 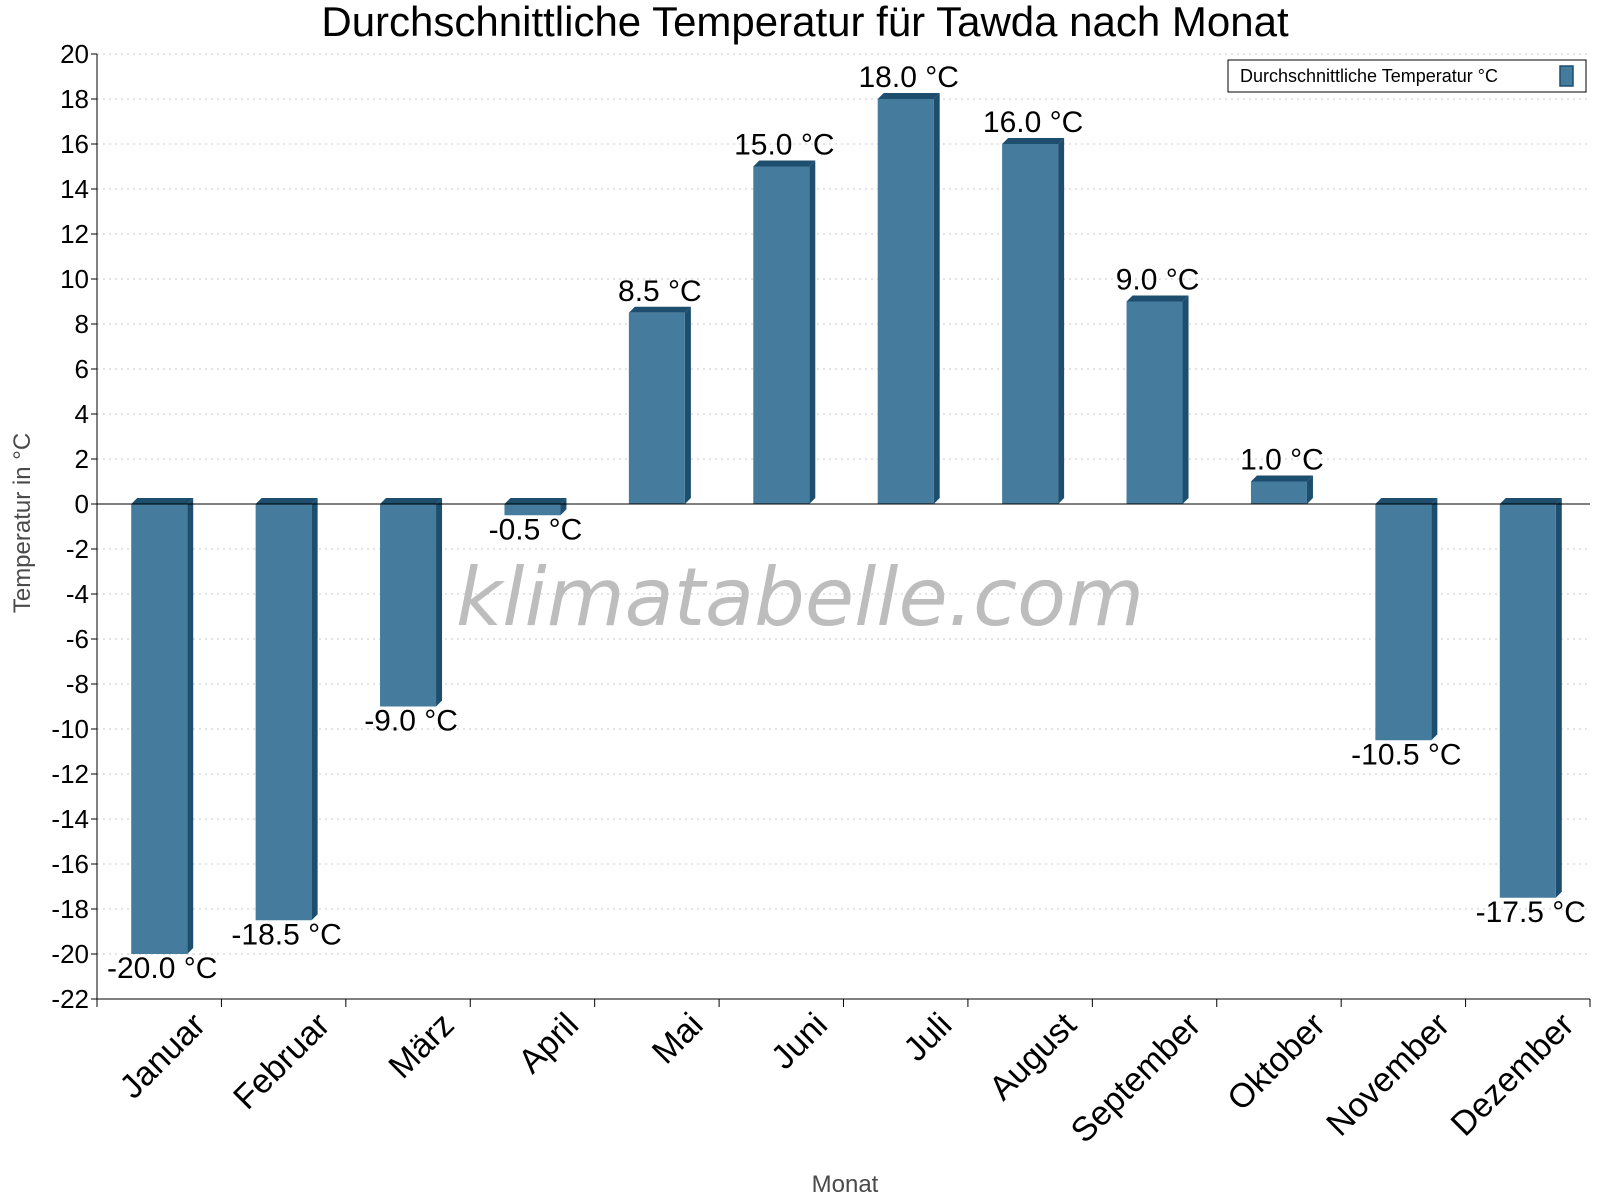 I want to click on data-label: 8.5 °C, so click(x=660, y=291).